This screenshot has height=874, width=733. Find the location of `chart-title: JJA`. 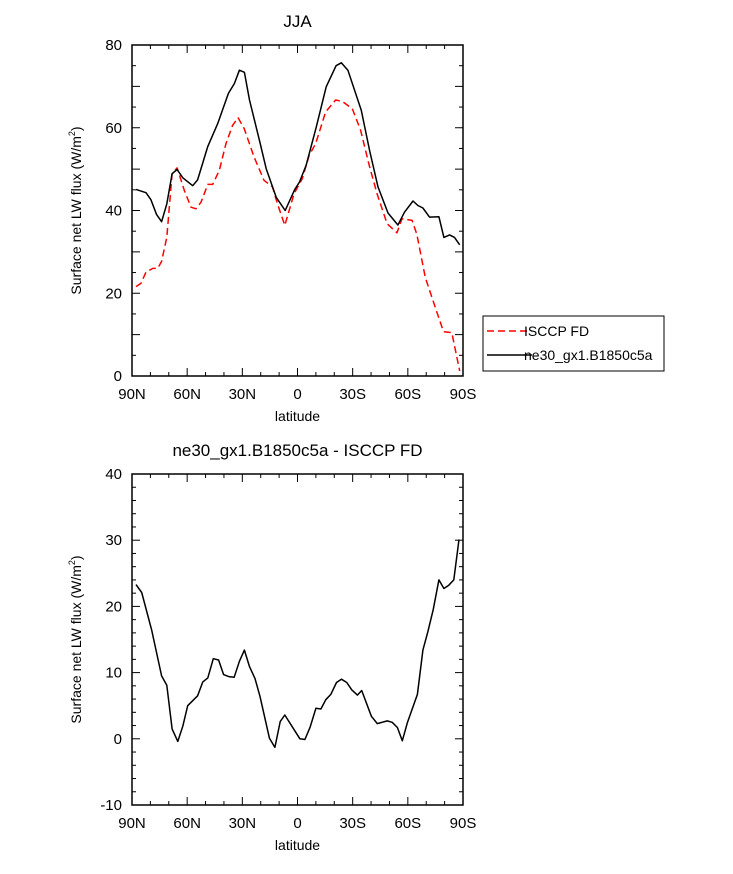

chart-title: JJA is located at coordinates (297, 21).